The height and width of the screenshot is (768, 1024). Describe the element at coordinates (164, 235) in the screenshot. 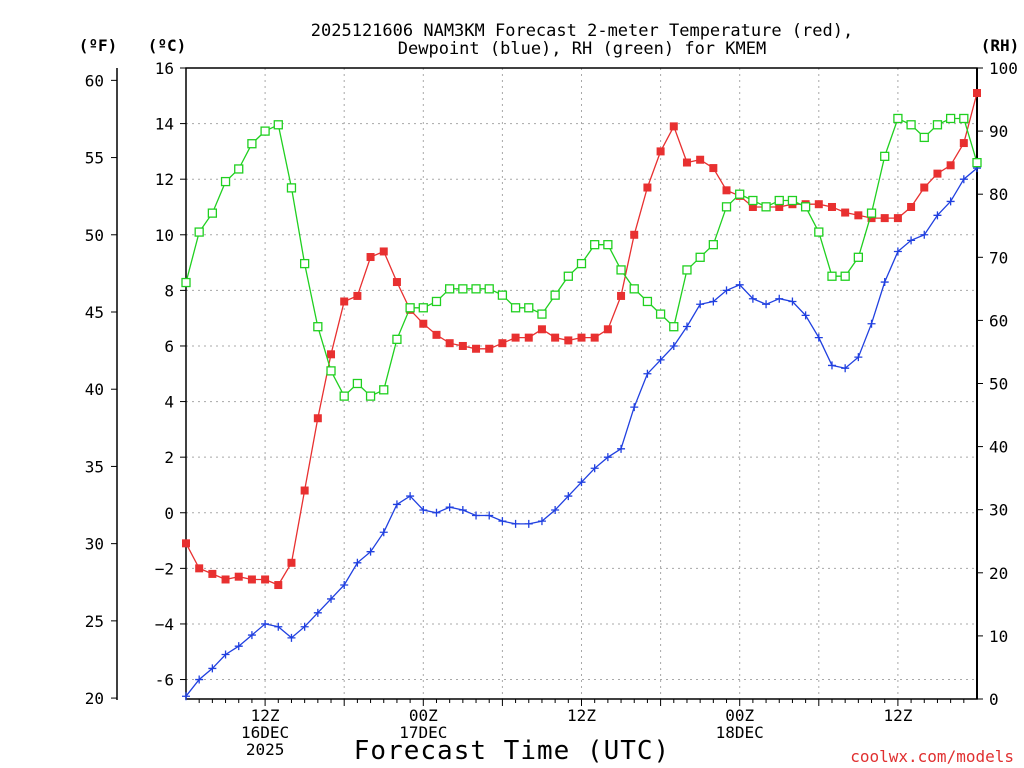

I see `celsius-tick-label: 10` at that location.